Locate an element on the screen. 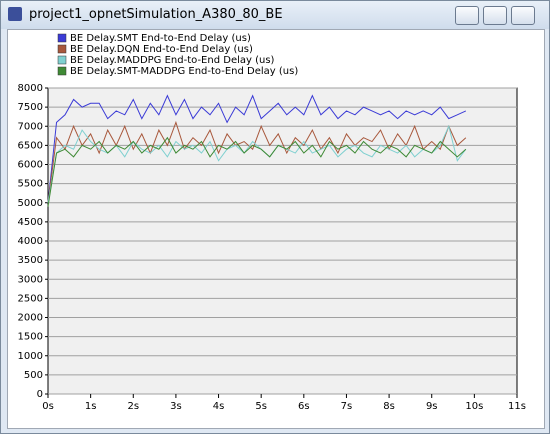 This screenshot has height=434, width=550. maximize-button is located at coordinates (495, 15).